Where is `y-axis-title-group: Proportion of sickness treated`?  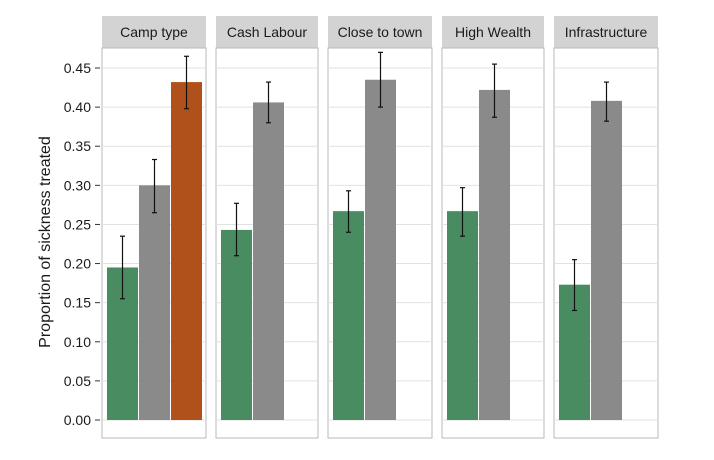 y-axis-title-group: Proportion of sickness treated is located at coordinates (45, 242).